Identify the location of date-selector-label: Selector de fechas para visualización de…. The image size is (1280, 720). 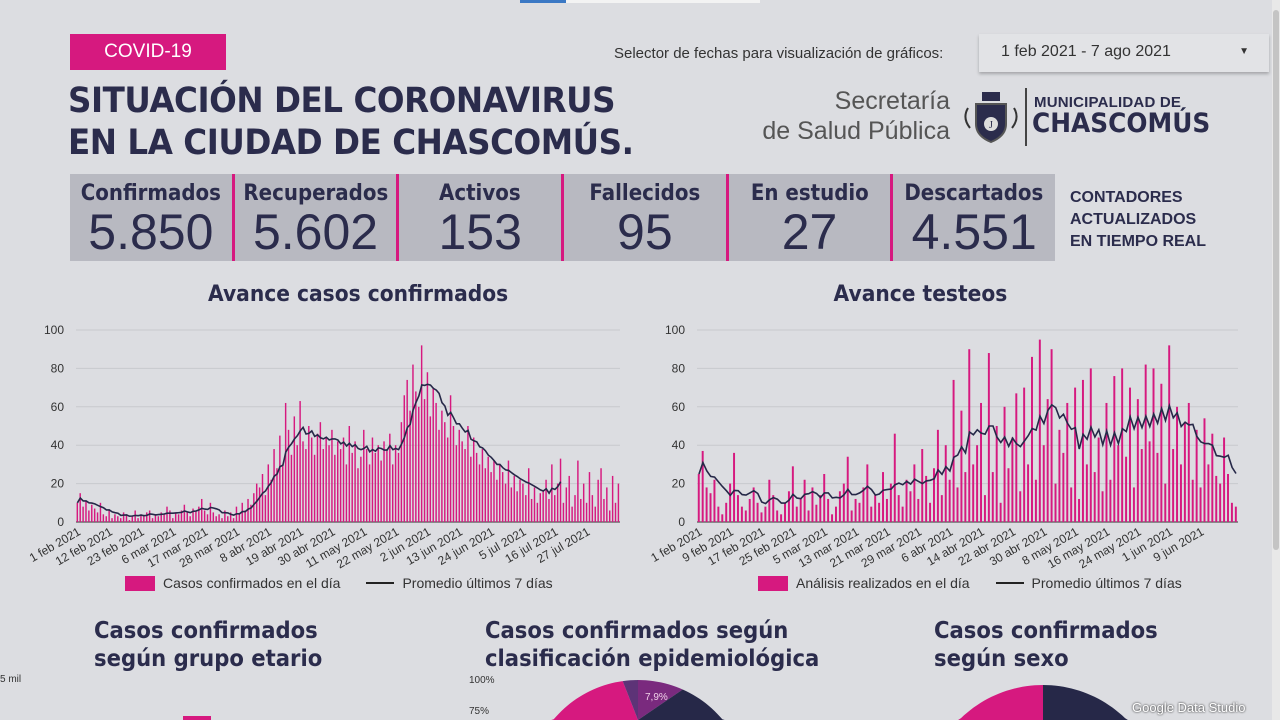
(779, 53).